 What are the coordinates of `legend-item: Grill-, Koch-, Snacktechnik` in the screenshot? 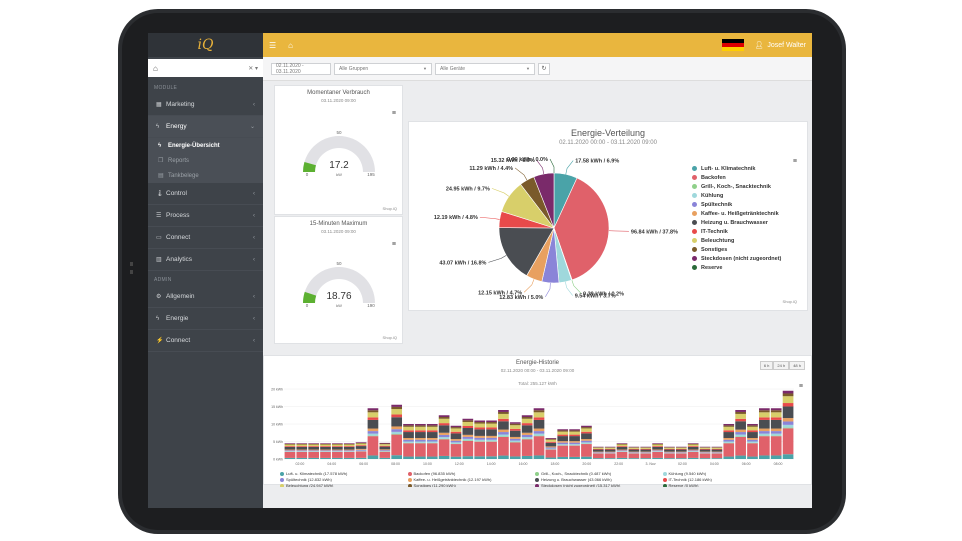 It's located at (736, 186).